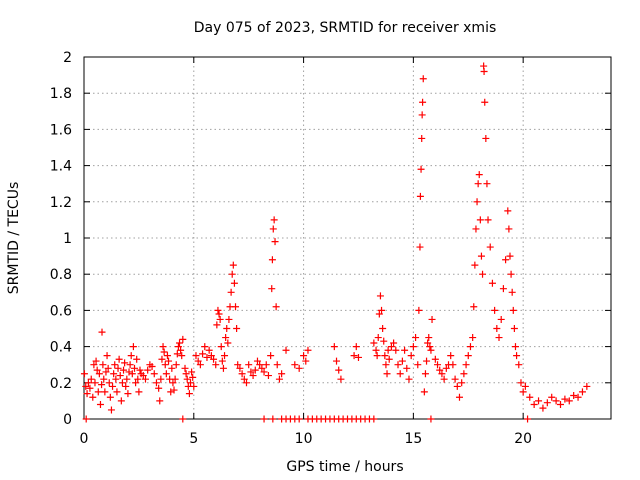 The width and height of the screenshot is (640, 480). I want to click on y-tick-label: 1.8, so click(61, 94).